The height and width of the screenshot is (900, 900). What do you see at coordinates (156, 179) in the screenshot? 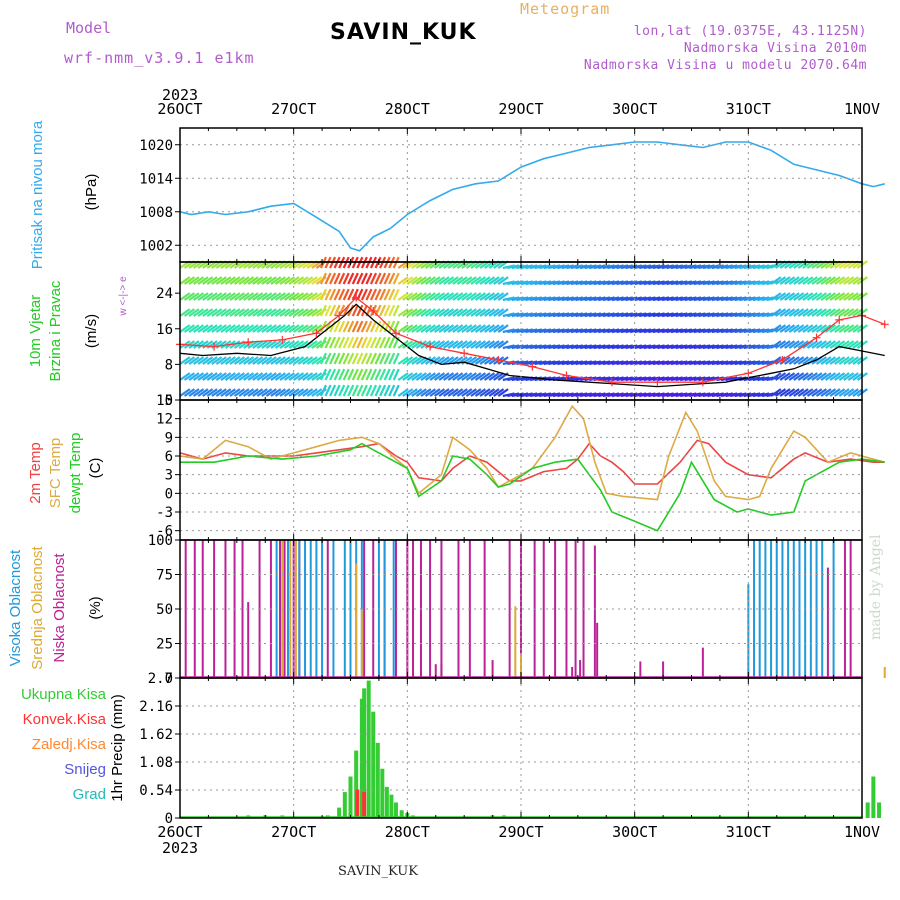
I see `y-tick-label: 1014` at bounding box center [156, 179].